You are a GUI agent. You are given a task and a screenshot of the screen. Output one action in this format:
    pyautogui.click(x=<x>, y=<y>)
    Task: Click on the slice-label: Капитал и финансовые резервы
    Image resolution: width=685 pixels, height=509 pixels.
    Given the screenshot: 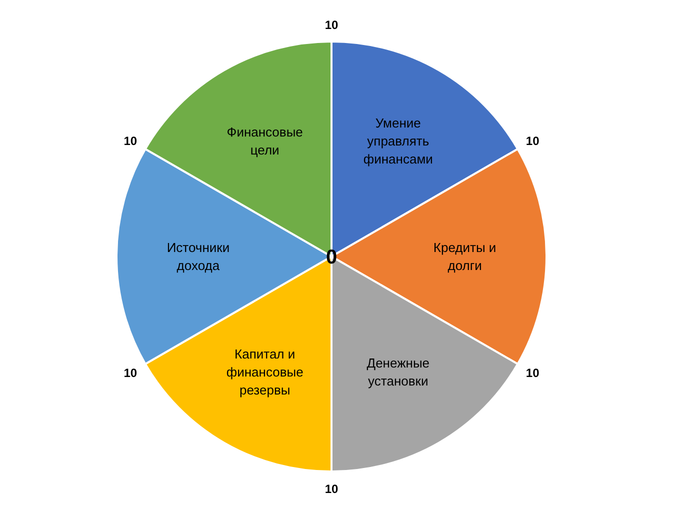 What is the action you would take?
    pyautogui.click(x=265, y=372)
    